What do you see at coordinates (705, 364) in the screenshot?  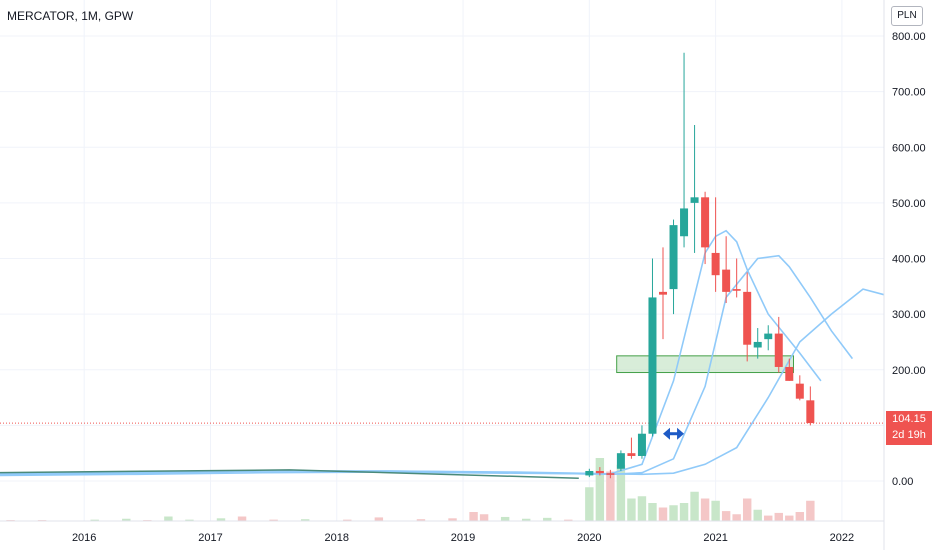 I see `support-zone` at bounding box center [705, 364].